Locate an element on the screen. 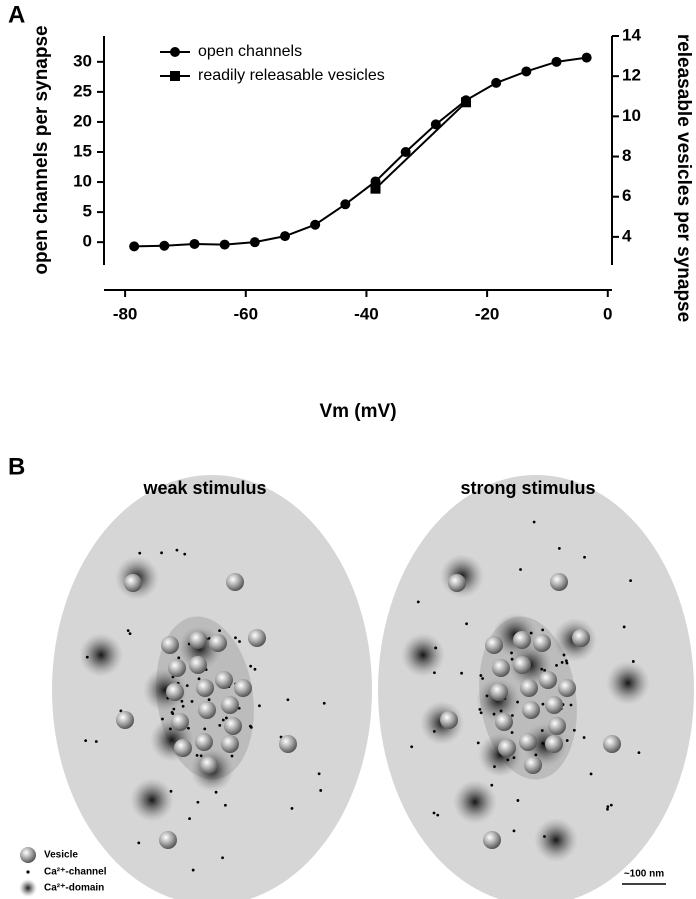 This screenshot has width=696, height=899. x-tick-label: -80 is located at coordinates (125, 313).